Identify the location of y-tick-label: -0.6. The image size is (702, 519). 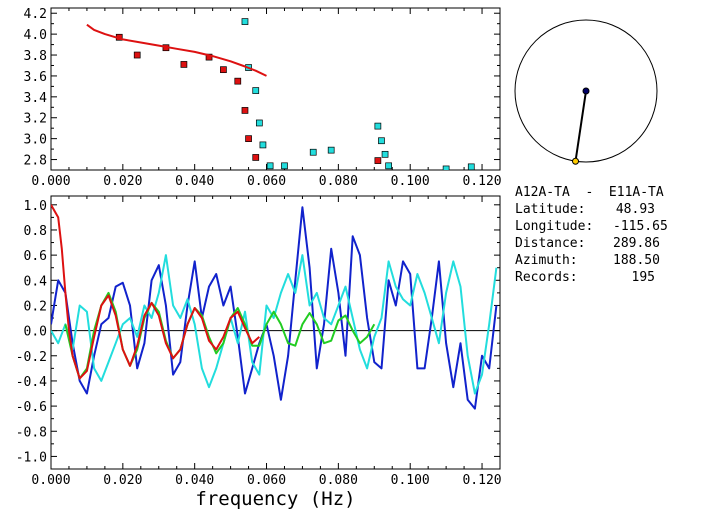
(31, 407).